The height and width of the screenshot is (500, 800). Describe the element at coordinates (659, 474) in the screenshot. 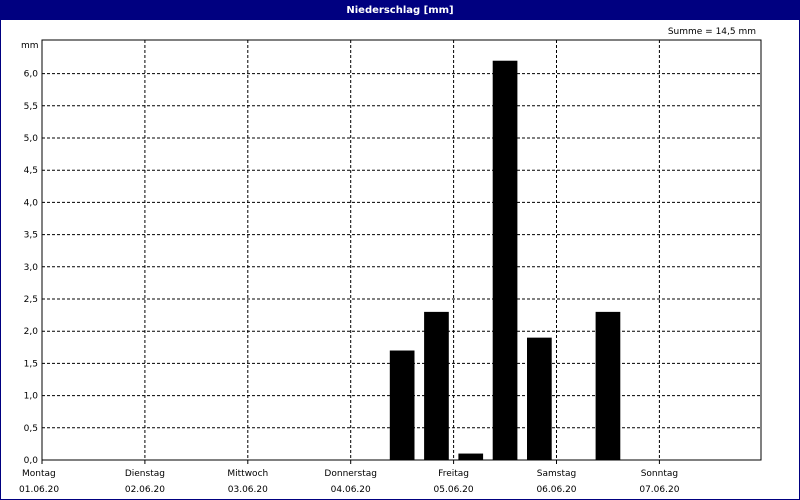

I see `x-tick-day-label: Sonntag` at that location.